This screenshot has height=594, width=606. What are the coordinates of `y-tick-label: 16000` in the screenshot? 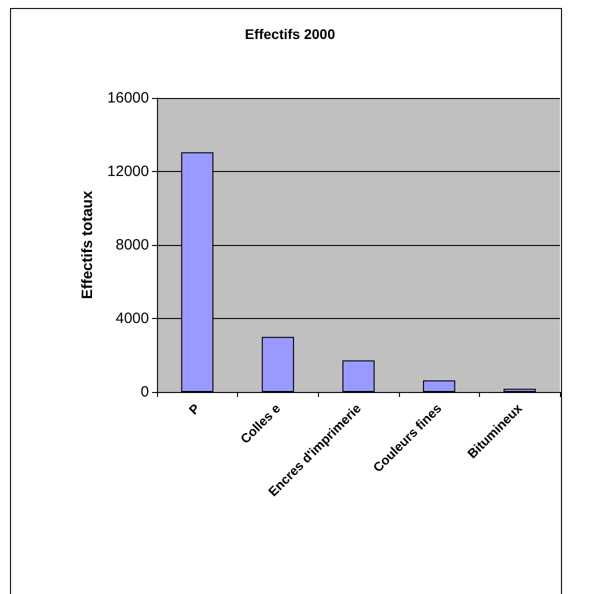 It's located at (128, 98).